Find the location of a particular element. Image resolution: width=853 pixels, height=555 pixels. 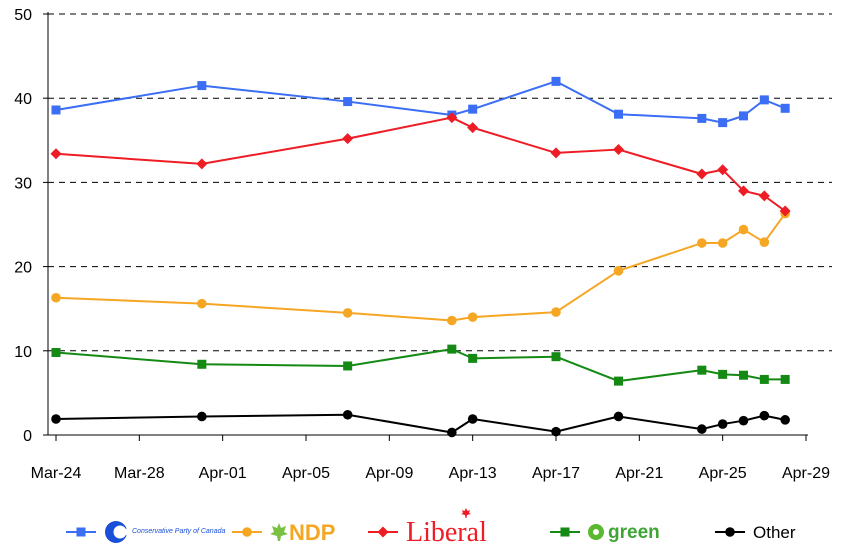

green-logo-center is located at coordinates (596, 532).